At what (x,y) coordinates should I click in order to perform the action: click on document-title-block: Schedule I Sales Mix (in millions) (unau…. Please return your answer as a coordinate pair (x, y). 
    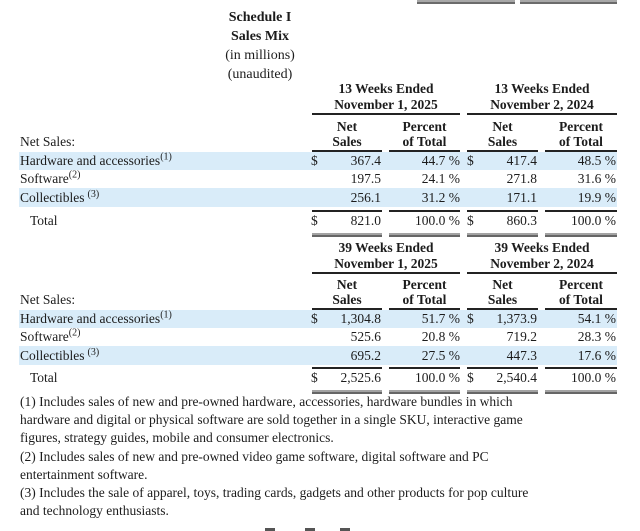
    Looking at the image, I should click on (260, 46).